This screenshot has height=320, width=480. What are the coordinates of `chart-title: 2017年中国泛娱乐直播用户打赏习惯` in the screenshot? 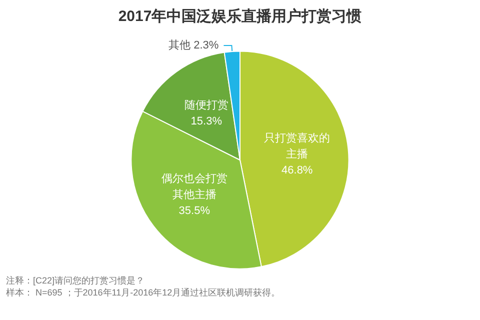 It's located at (240, 16).